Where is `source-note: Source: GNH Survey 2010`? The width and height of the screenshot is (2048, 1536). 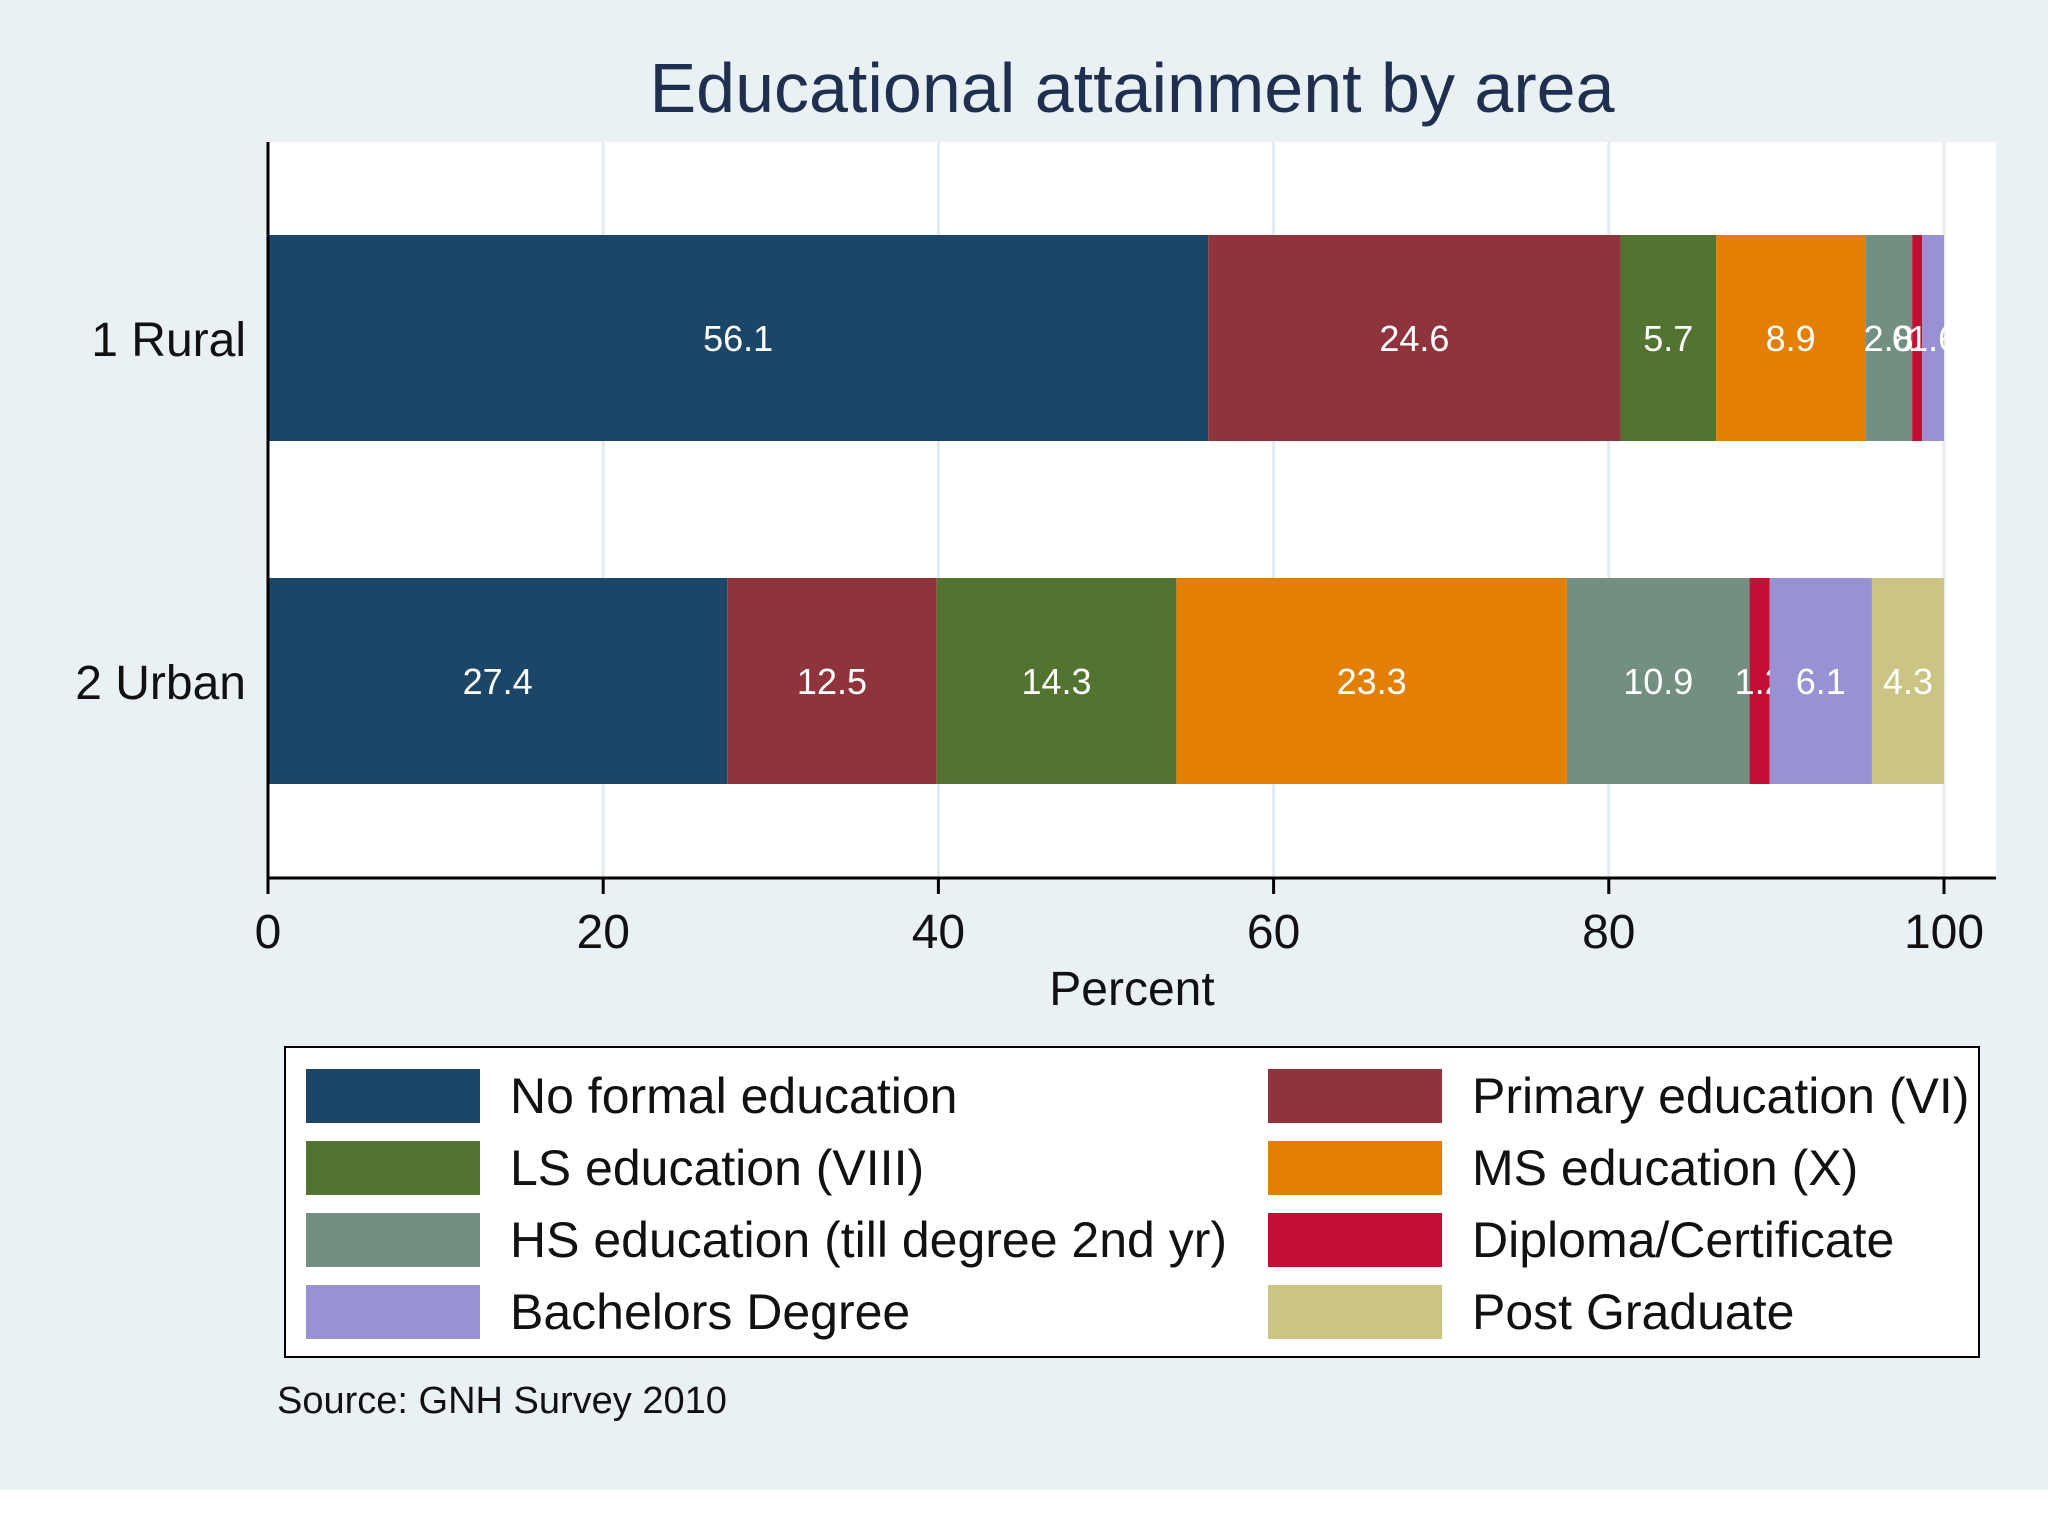 source-note: Source: GNH Survey 2010 is located at coordinates (502, 1401).